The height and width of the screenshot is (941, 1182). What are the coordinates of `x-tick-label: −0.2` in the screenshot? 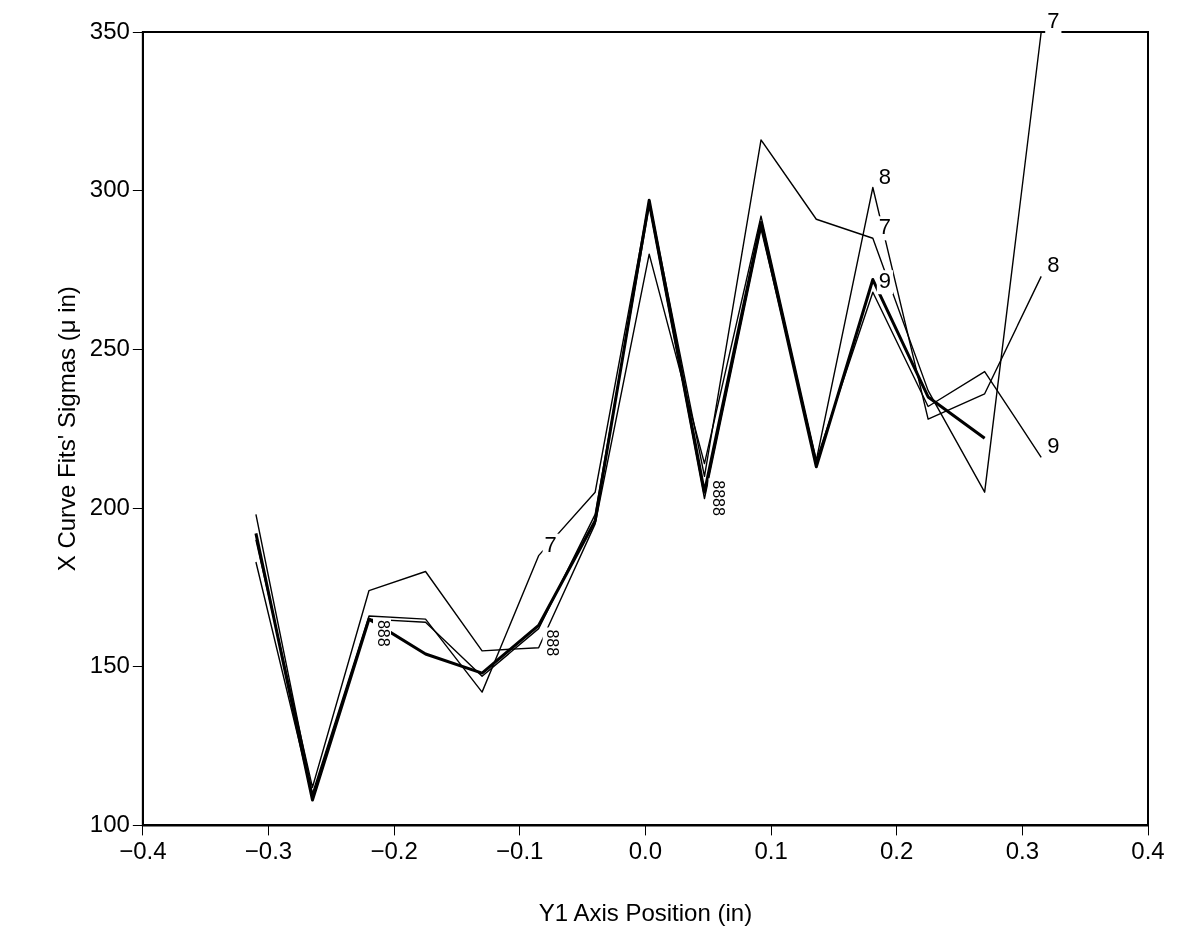 It's located at (394, 851).